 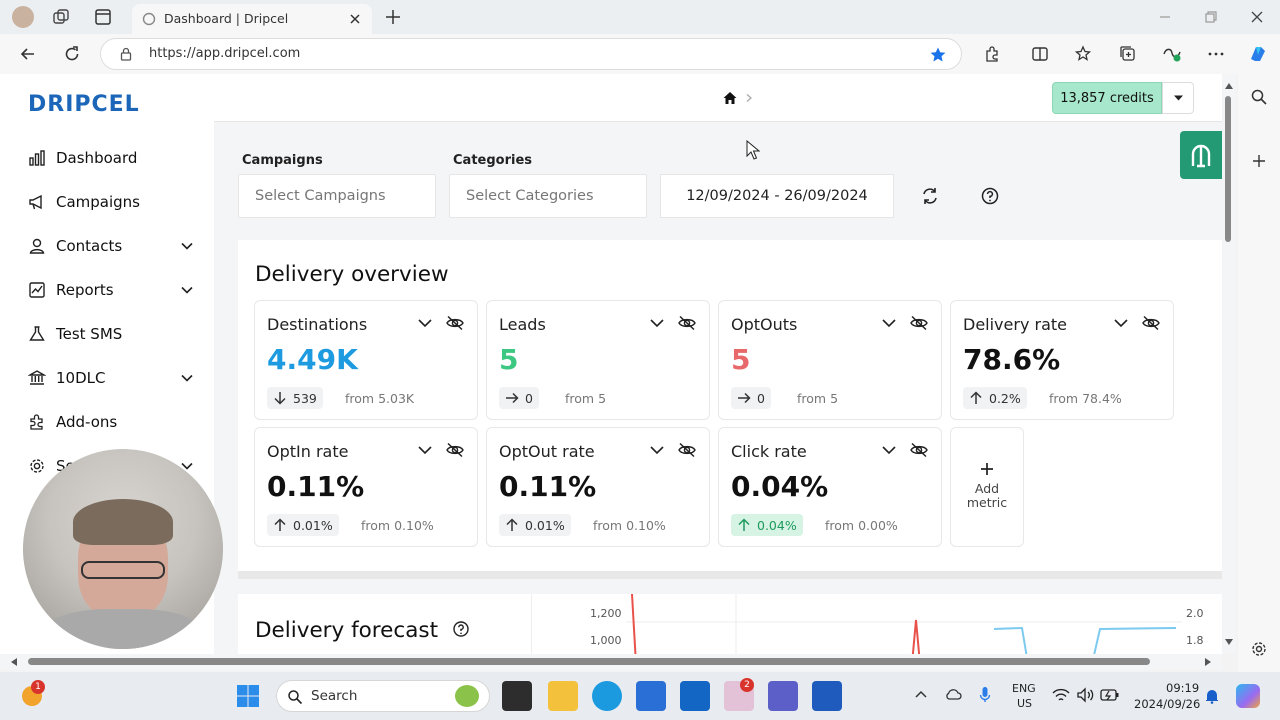 I want to click on date-range-picker: 12/09/2024 - 26/09/2024, so click(x=777, y=196).